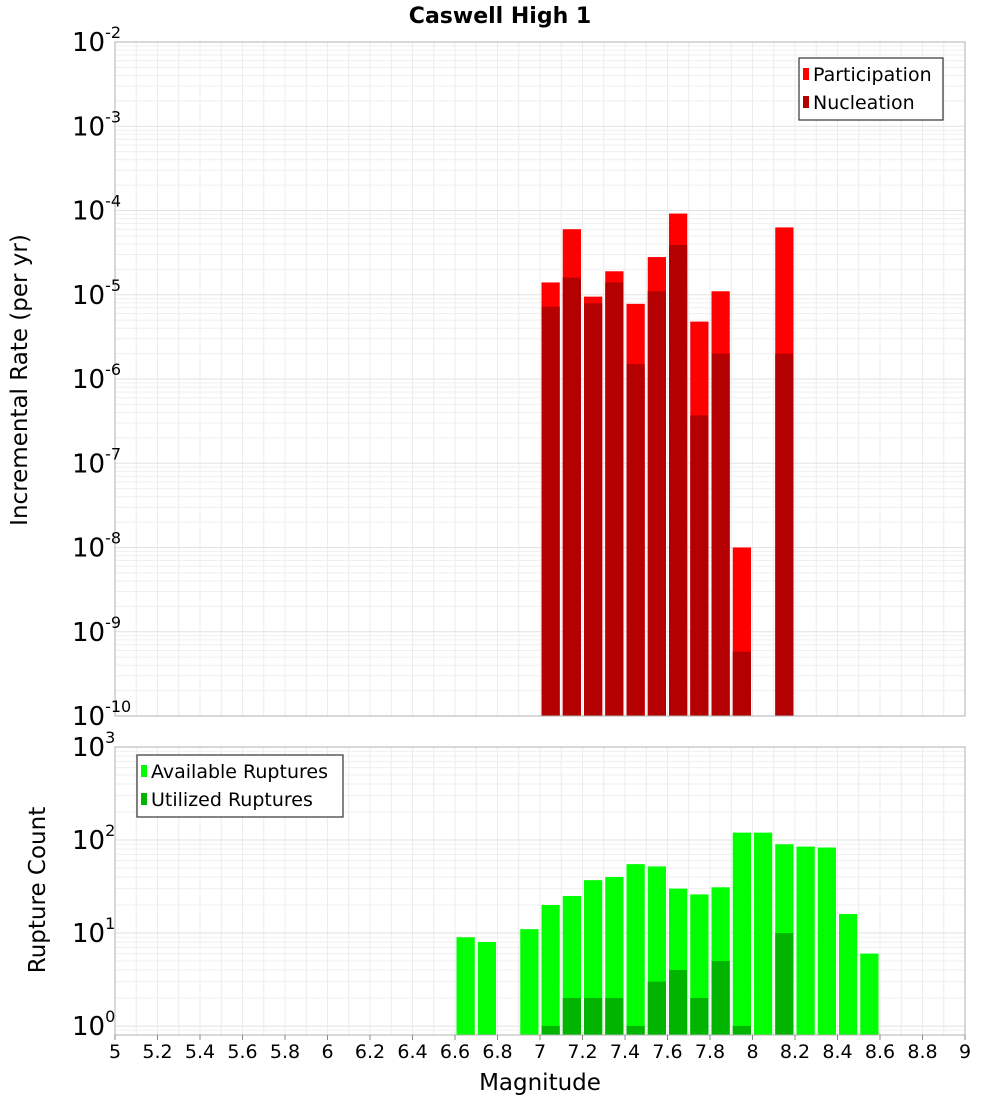  Describe the element at coordinates (93, 931) in the screenshot. I see `bottom-y-tick-label: 10¹` at that location.